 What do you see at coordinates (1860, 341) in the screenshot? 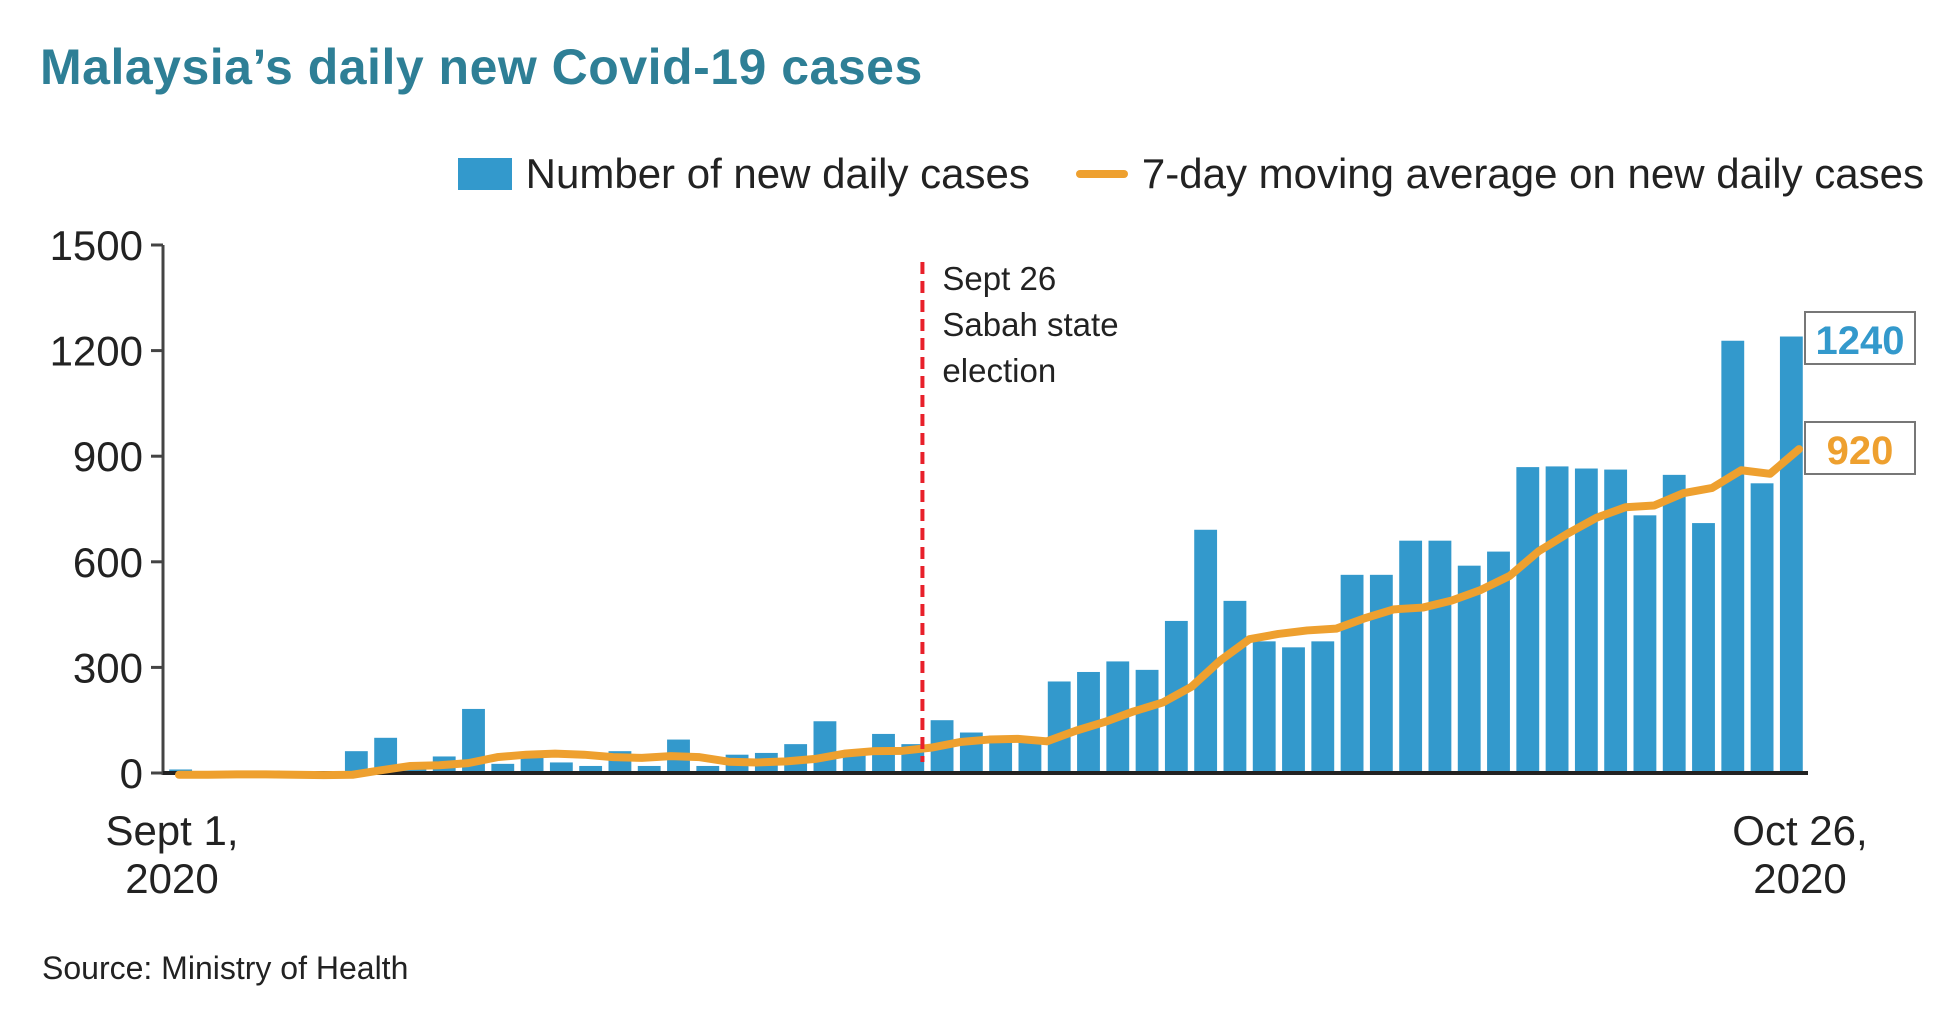
I see `latest-cases-label: 1240` at bounding box center [1860, 341].